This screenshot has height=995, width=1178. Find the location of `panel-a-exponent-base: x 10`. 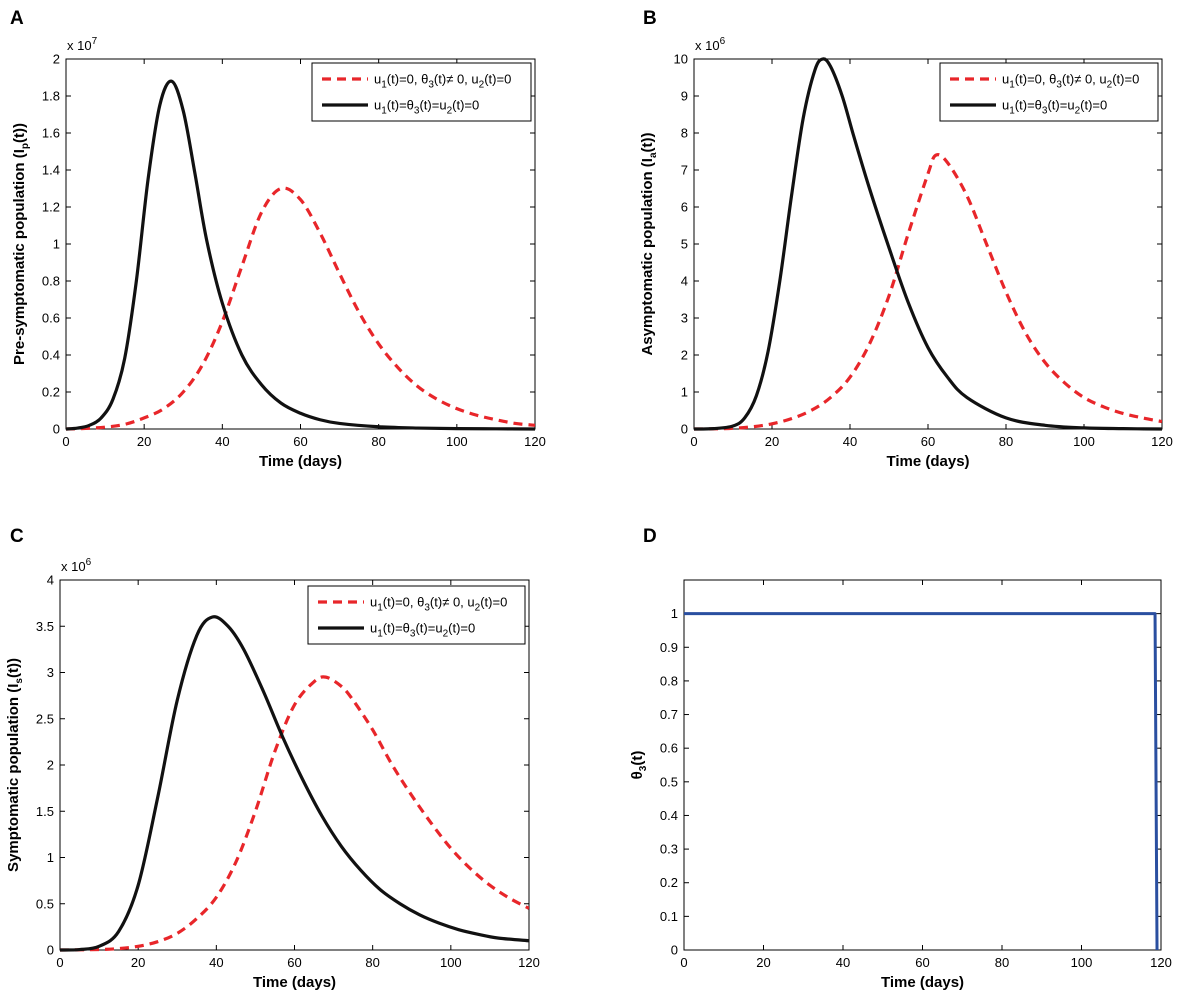

panel-a-exponent-base: x 10 is located at coordinates (79, 45).